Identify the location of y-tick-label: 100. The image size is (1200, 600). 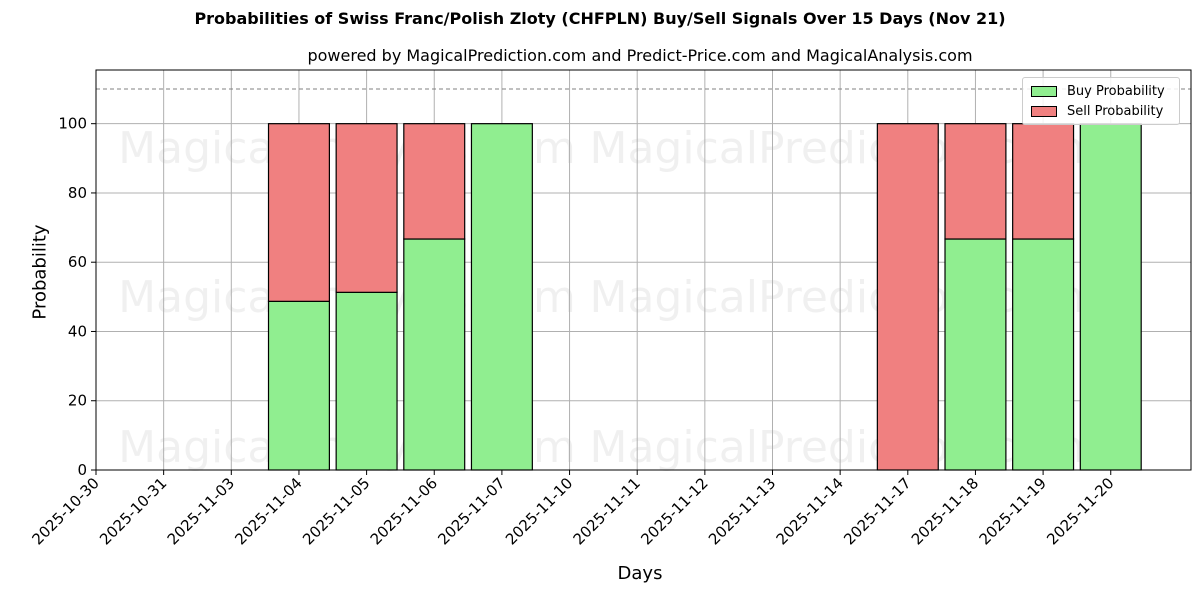
(72, 124).